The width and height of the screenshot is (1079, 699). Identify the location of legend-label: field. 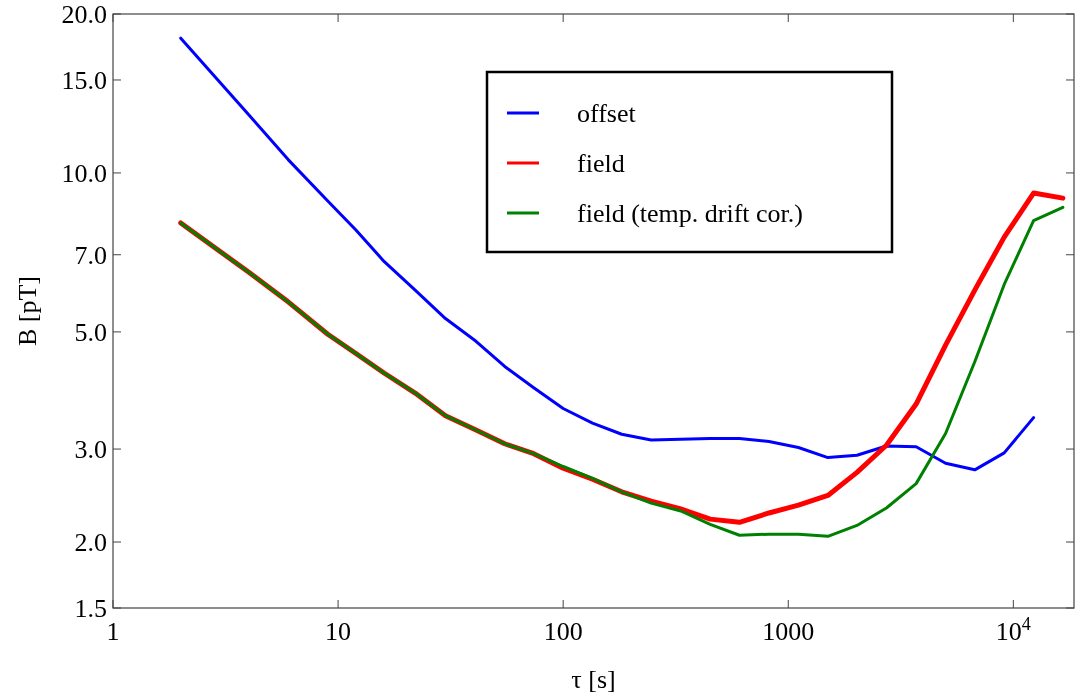
(601, 163).